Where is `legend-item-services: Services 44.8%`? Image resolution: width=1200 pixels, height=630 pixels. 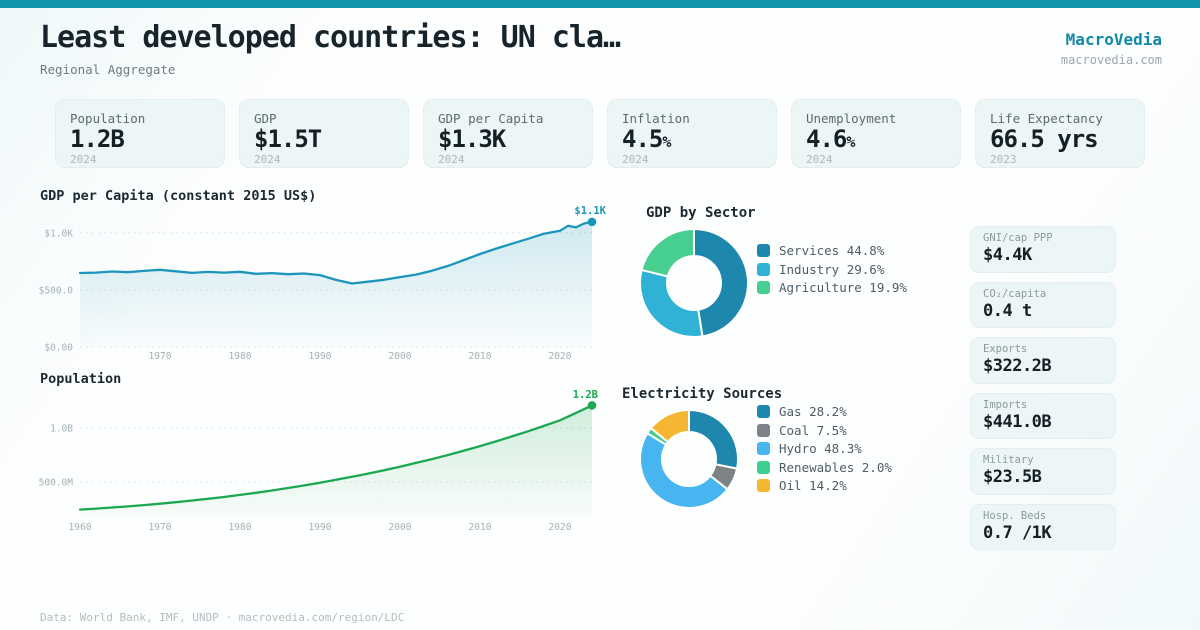 legend-item-services: Services 44.8% is located at coordinates (832, 251).